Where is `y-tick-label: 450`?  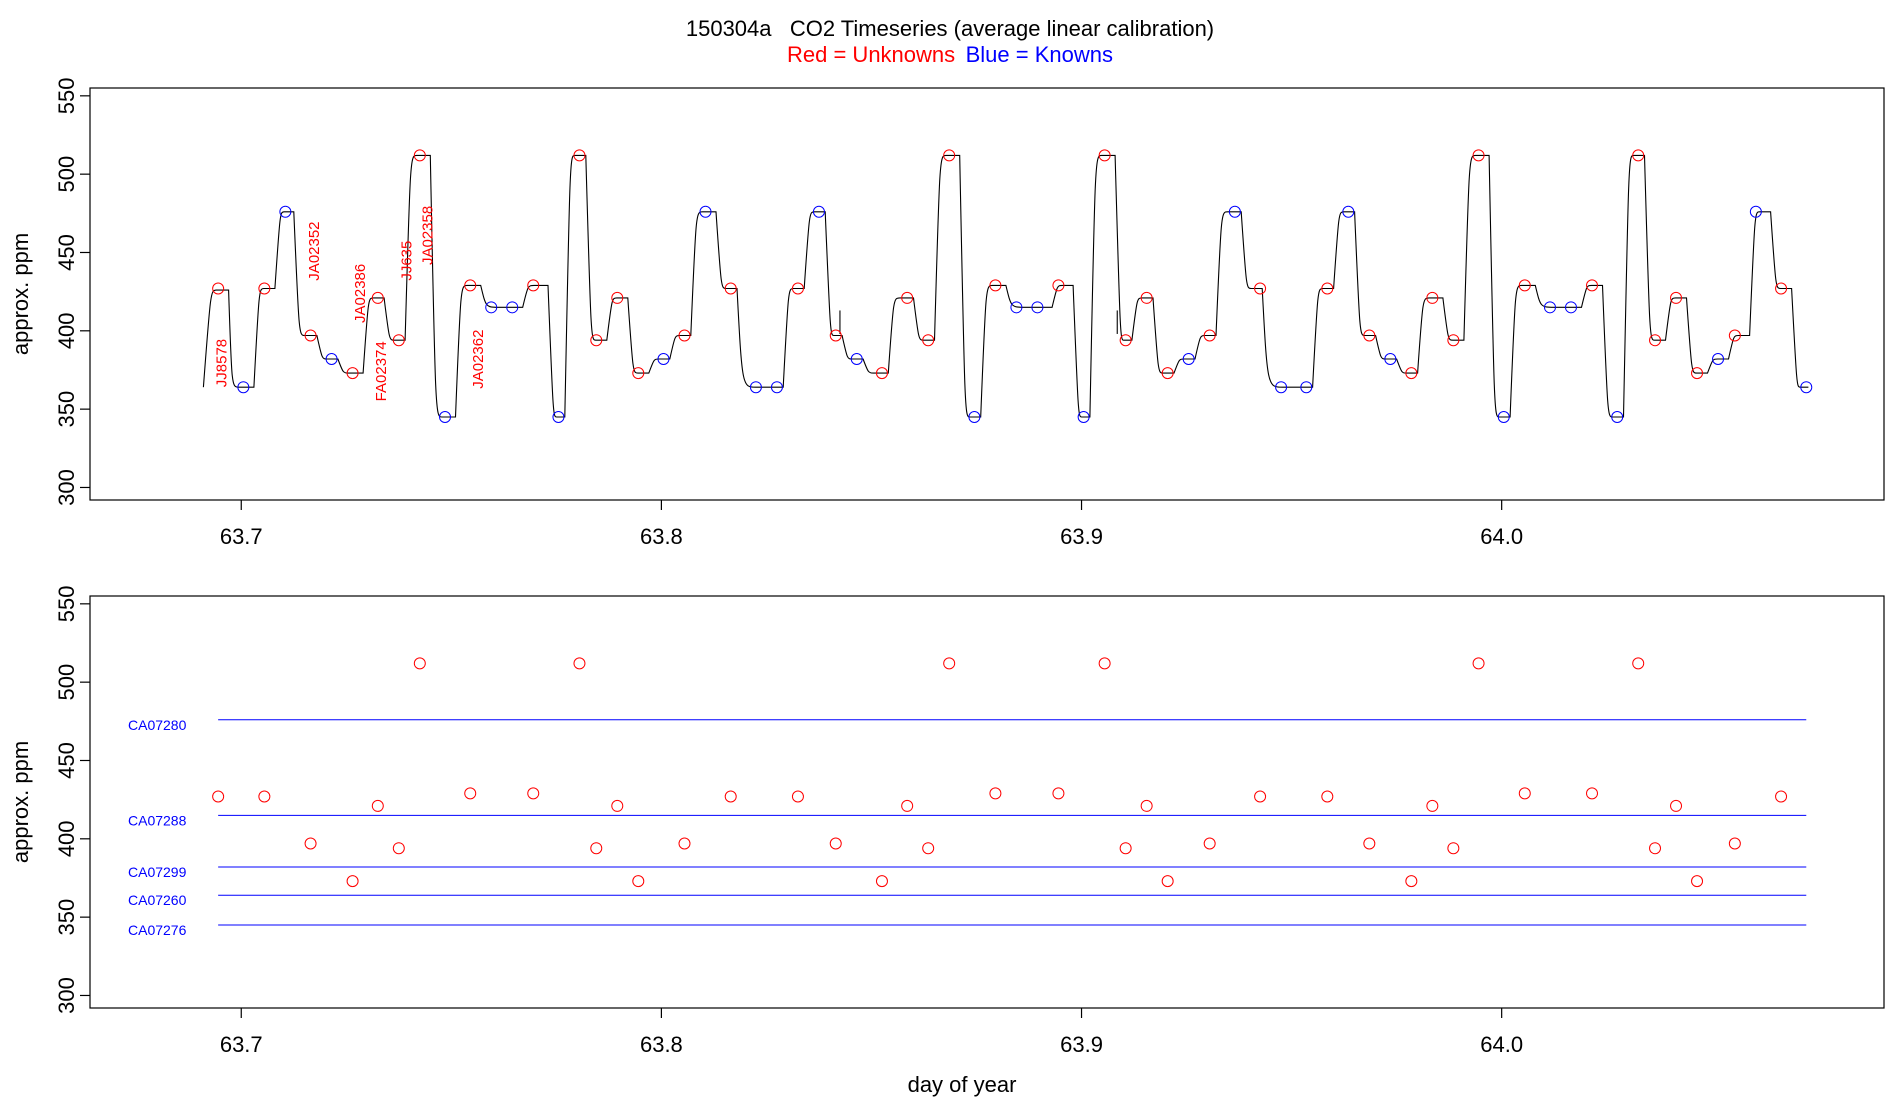
y-tick-label: 450 is located at coordinates (66, 760).